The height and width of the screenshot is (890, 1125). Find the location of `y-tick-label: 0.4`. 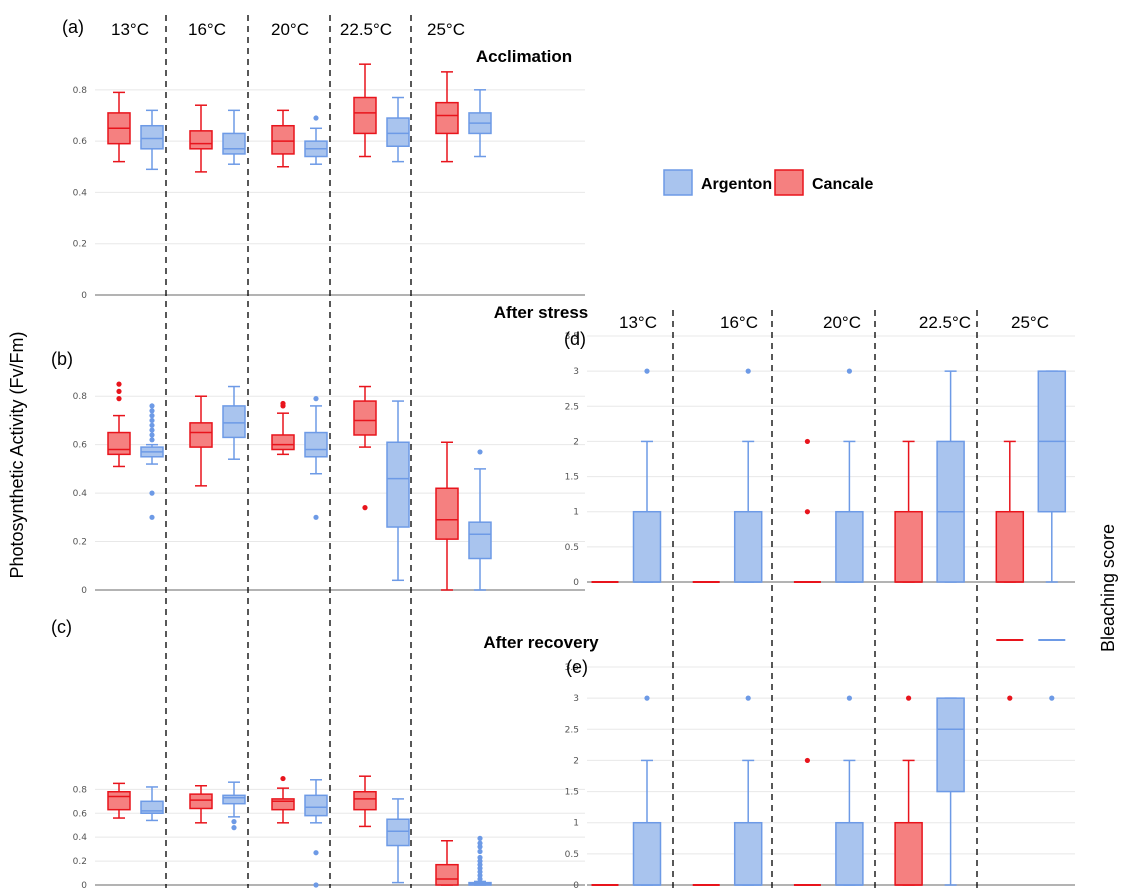

y-tick-label: 0.4 is located at coordinates (80, 494).